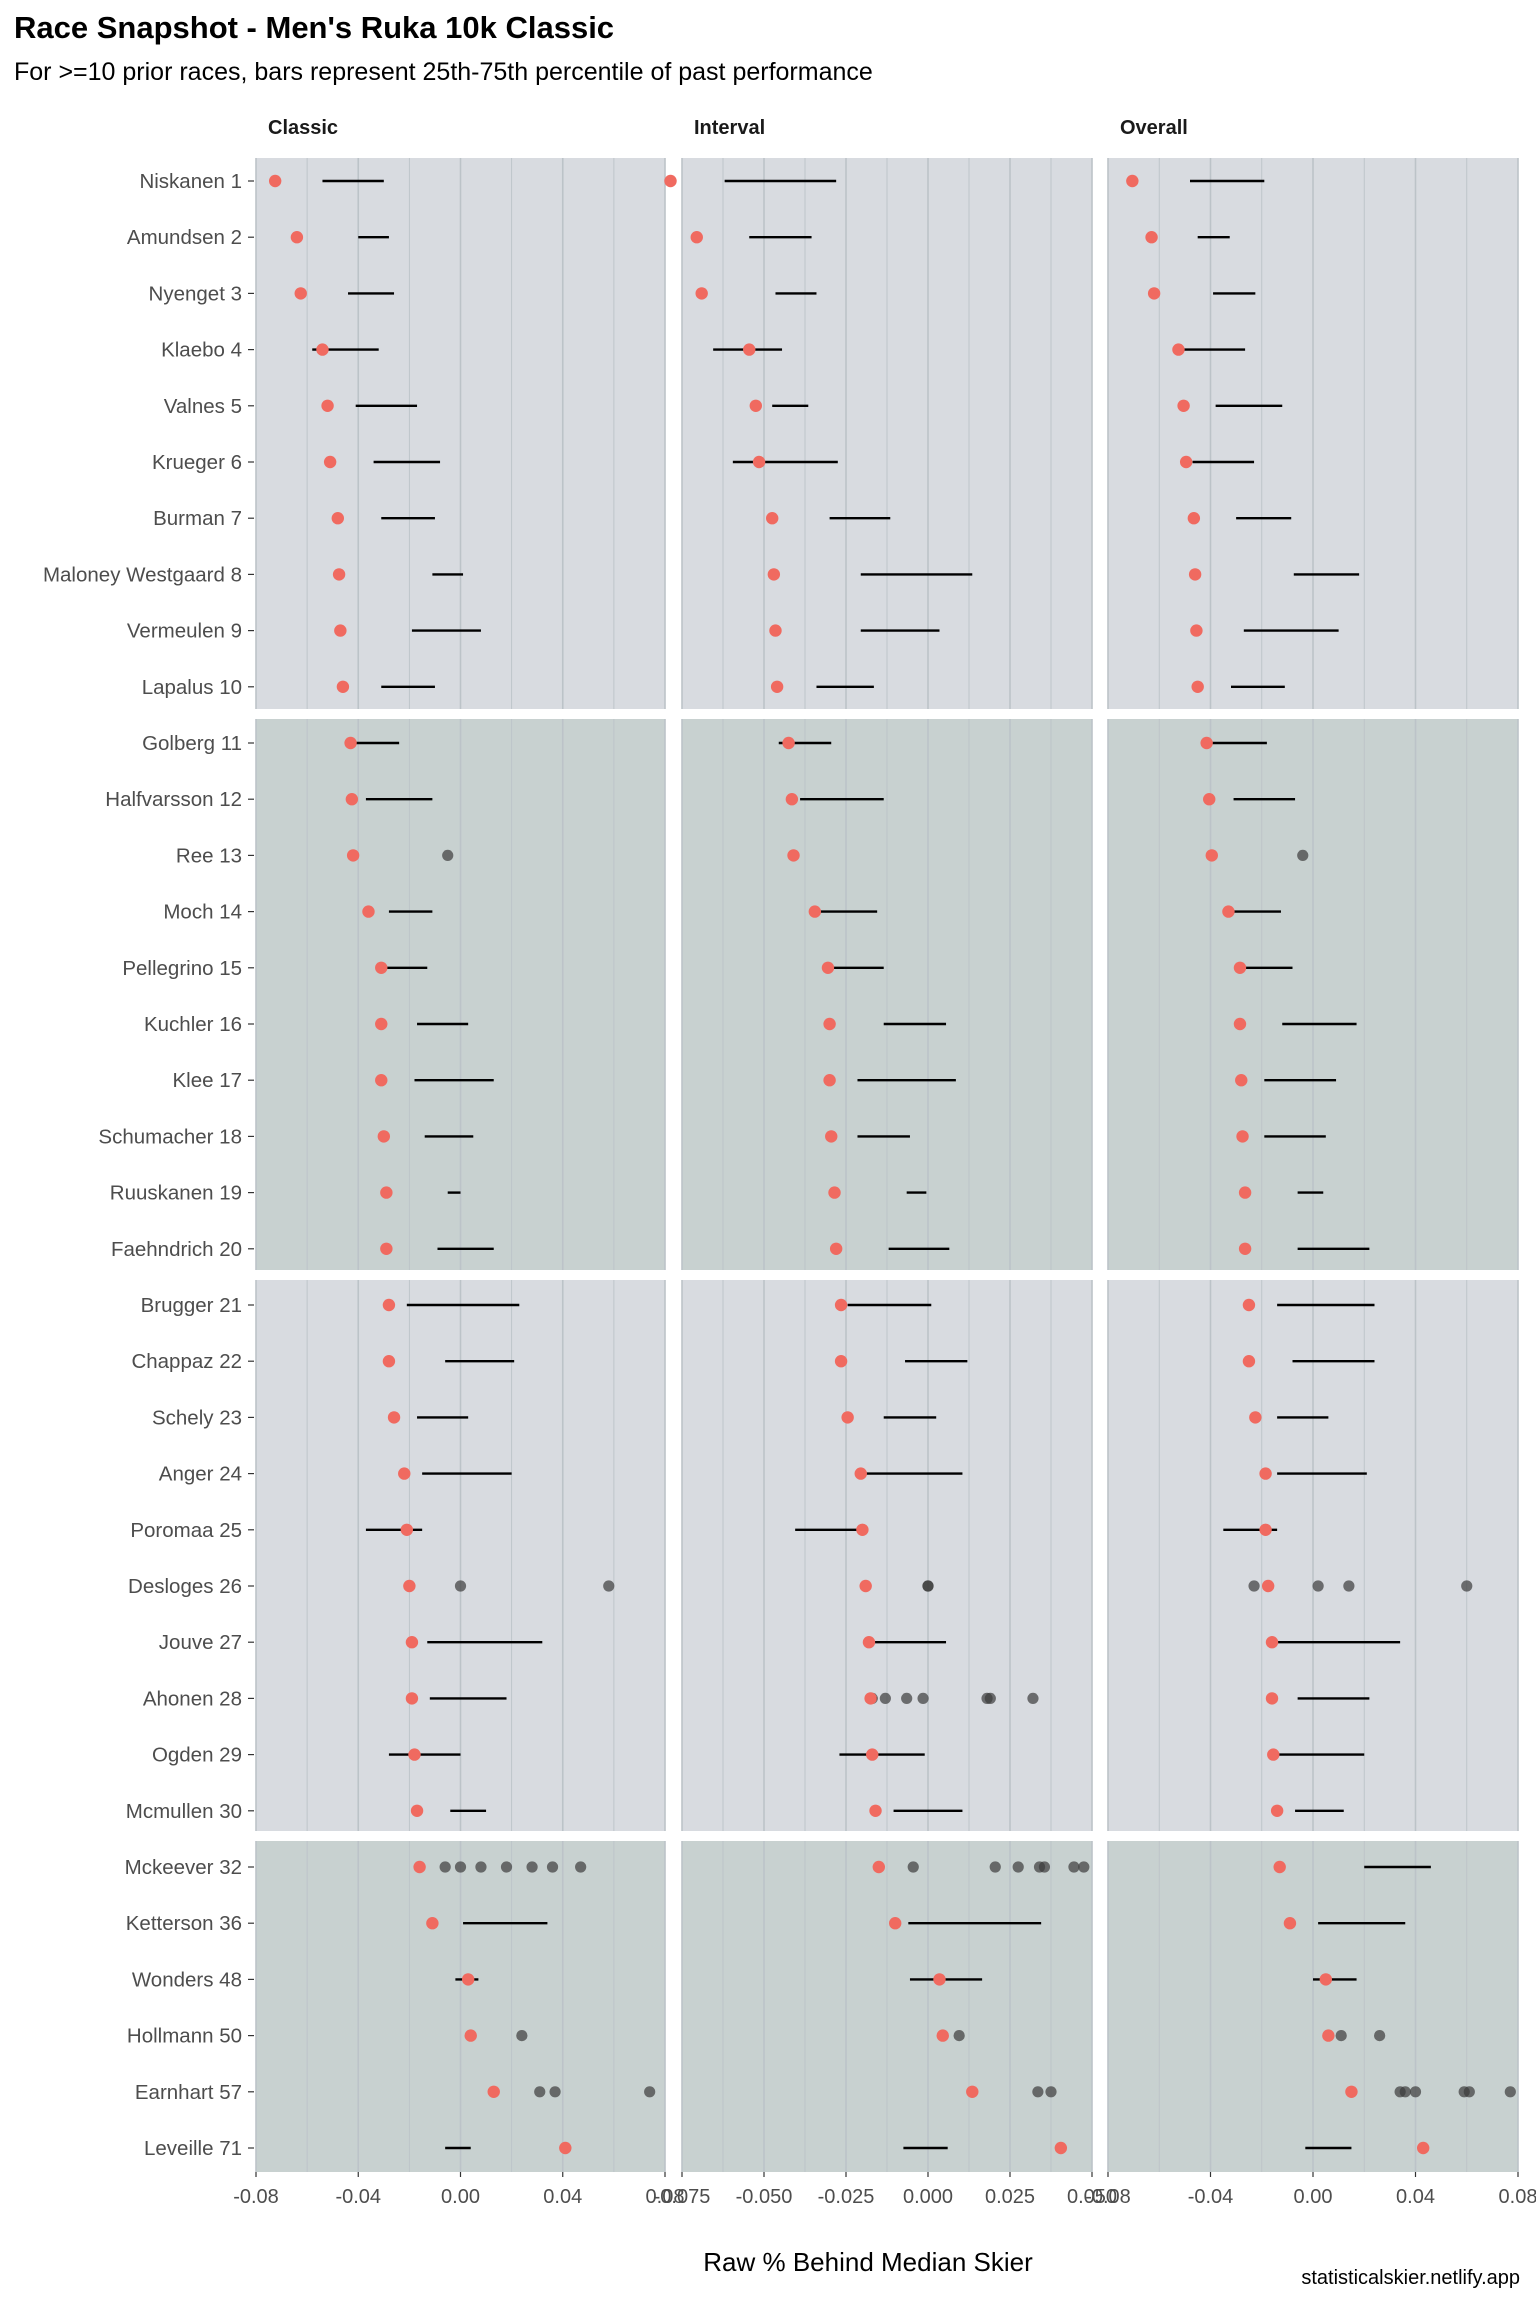 This screenshot has width=1536, height=2304. What do you see at coordinates (184, 237) in the screenshot?
I see `skier-label: Amundsen 2` at bounding box center [184, 237].